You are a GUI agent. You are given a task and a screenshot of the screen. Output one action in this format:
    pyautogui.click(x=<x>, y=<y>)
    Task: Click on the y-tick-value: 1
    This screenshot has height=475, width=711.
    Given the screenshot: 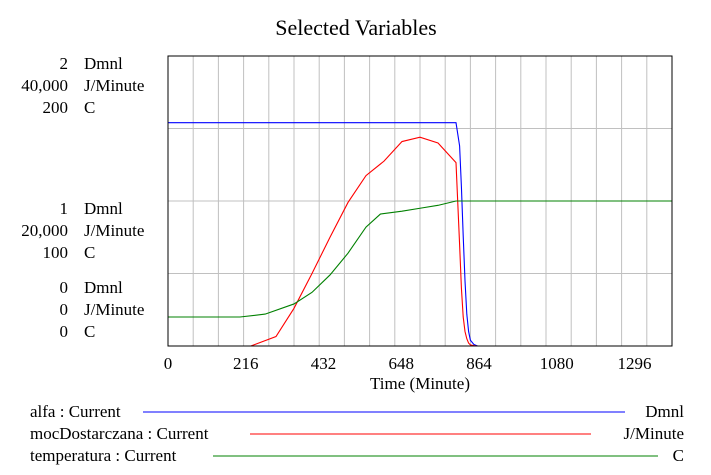 What is the action you would take?
    pyautogui.click(x=64, y=208)
    